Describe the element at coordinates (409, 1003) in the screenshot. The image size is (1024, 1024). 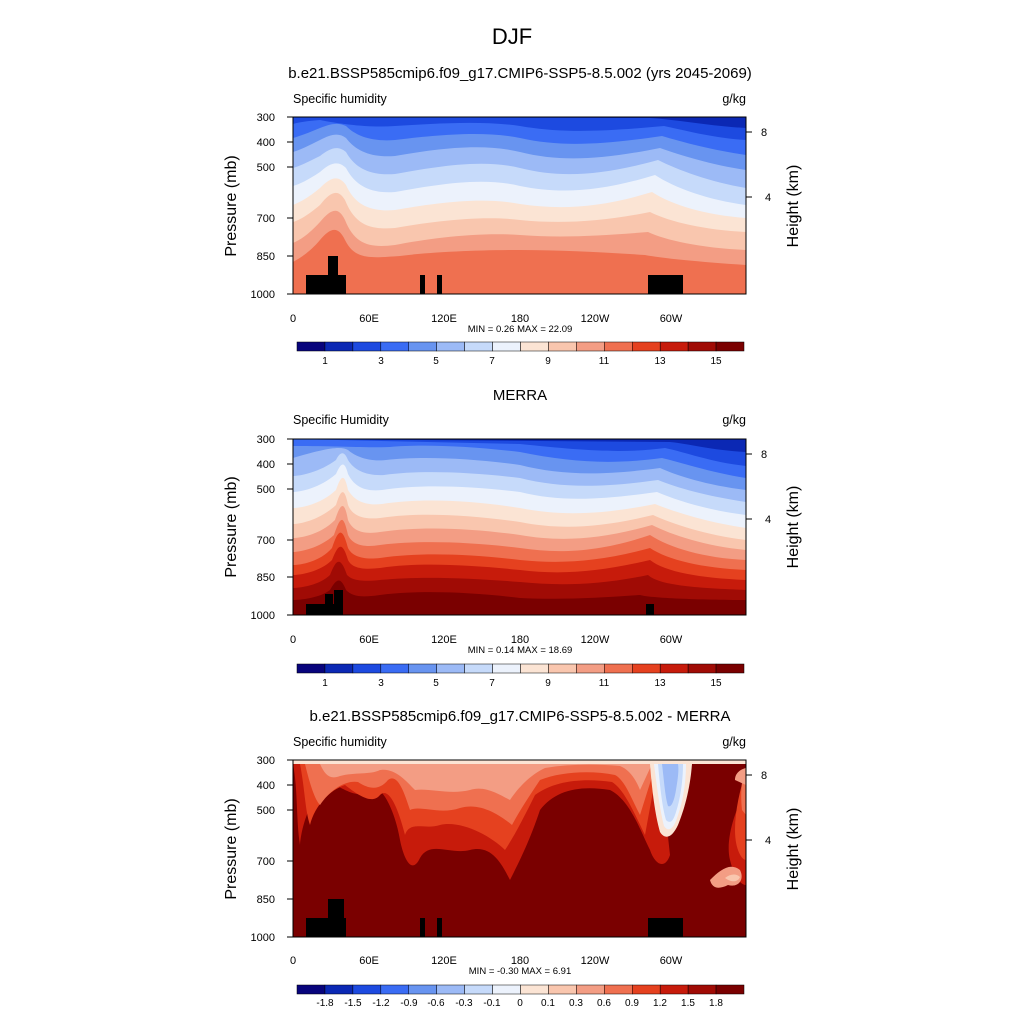
I see `colorbar-label: -0.9` at that location.